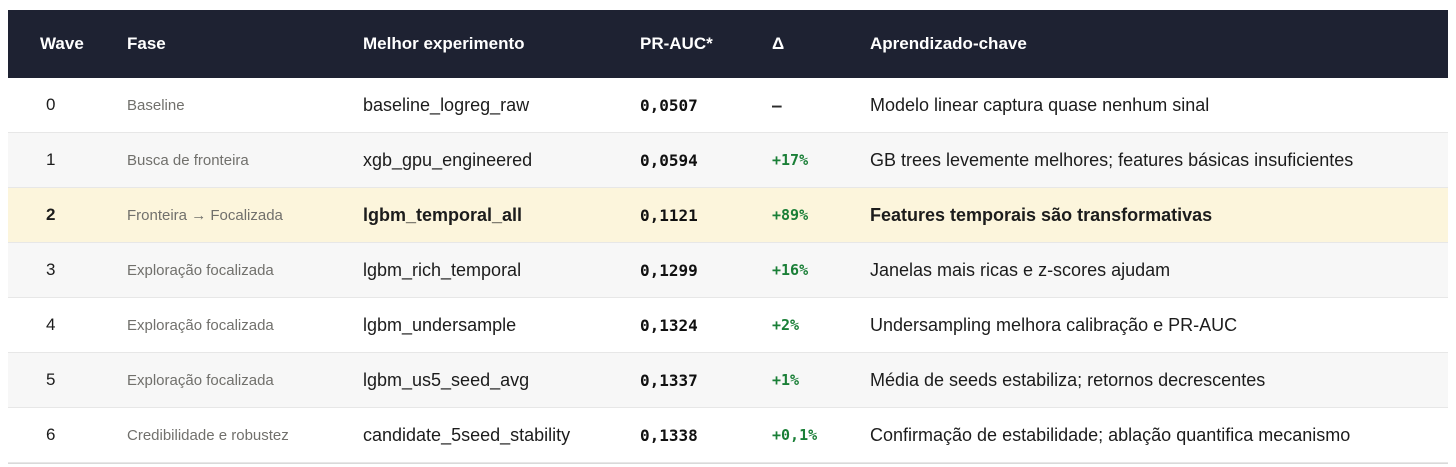  I want to click on cell-wave: 4, so click(51, 324).